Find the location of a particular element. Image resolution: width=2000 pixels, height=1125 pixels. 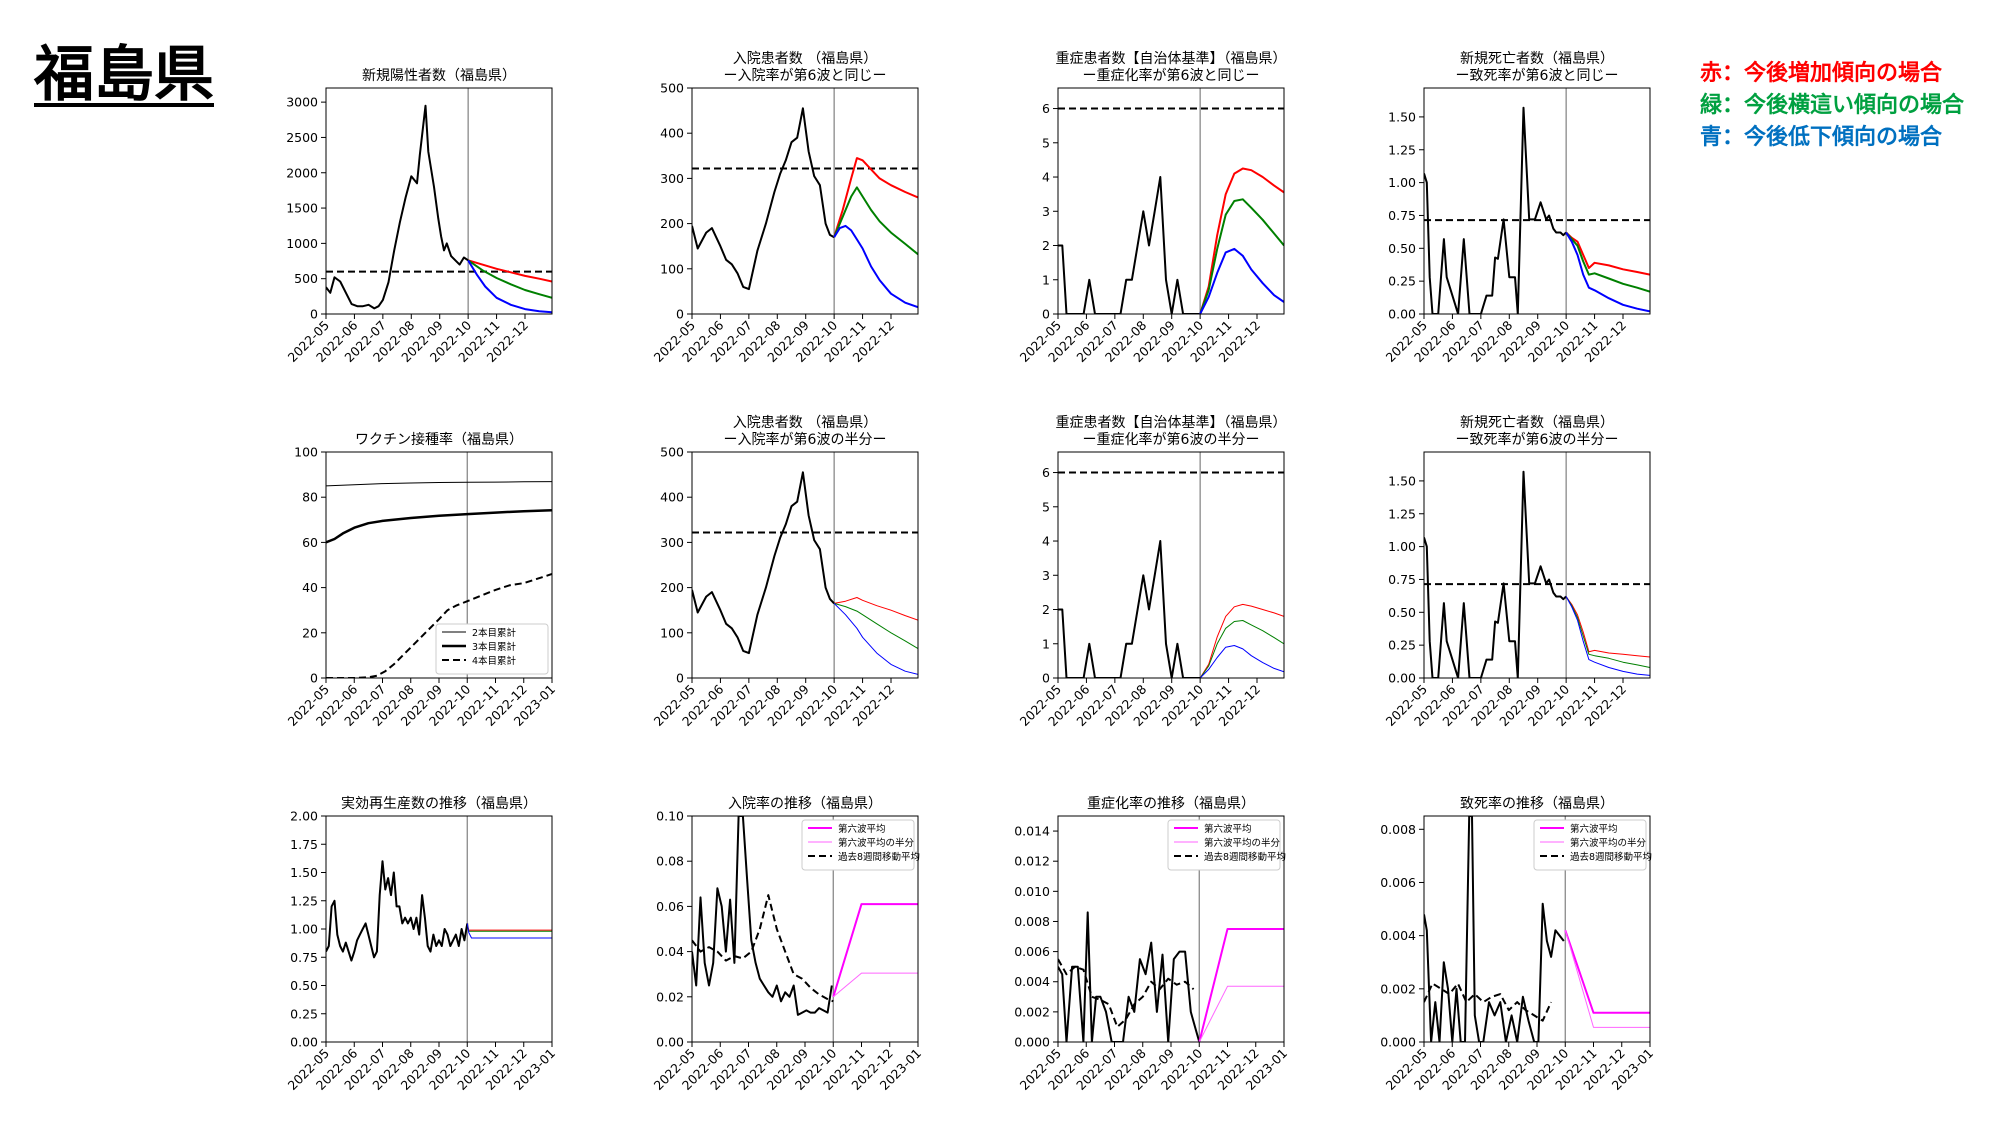

y-tick-label: 1500 is located at coordinates (302, 208).